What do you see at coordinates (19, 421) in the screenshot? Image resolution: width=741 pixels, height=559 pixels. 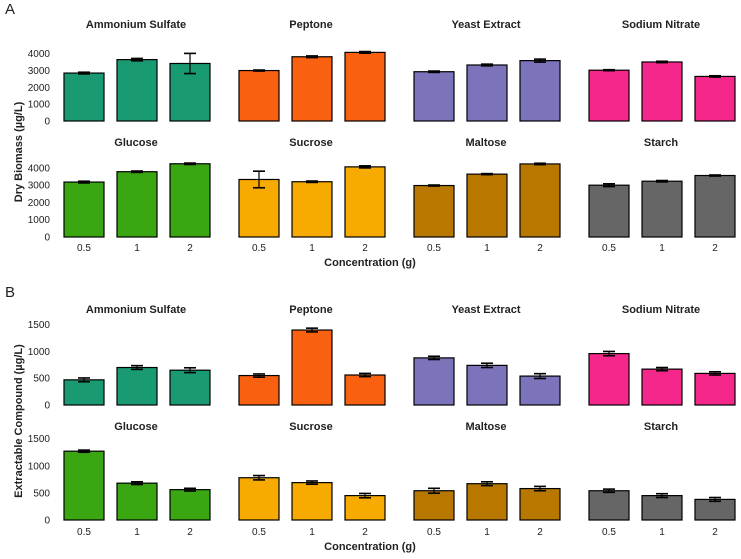 I see `y-axis-title: Extractable Compound (µg/L)` at bounding box center [19, 421].